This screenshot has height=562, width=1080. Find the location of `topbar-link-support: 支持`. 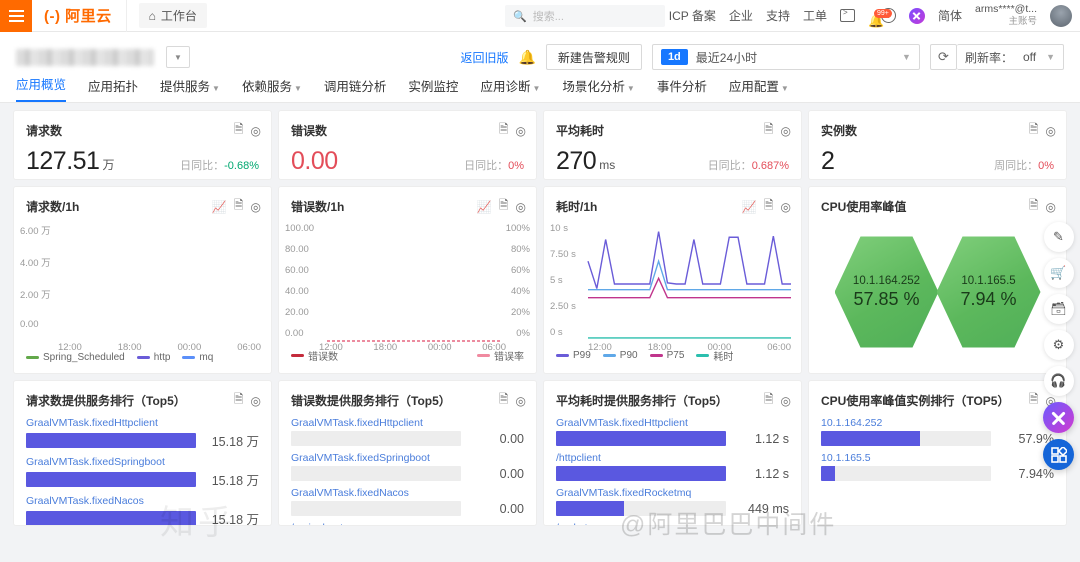

topbar-link-support: 支持 is located at coordinates (777, 16).